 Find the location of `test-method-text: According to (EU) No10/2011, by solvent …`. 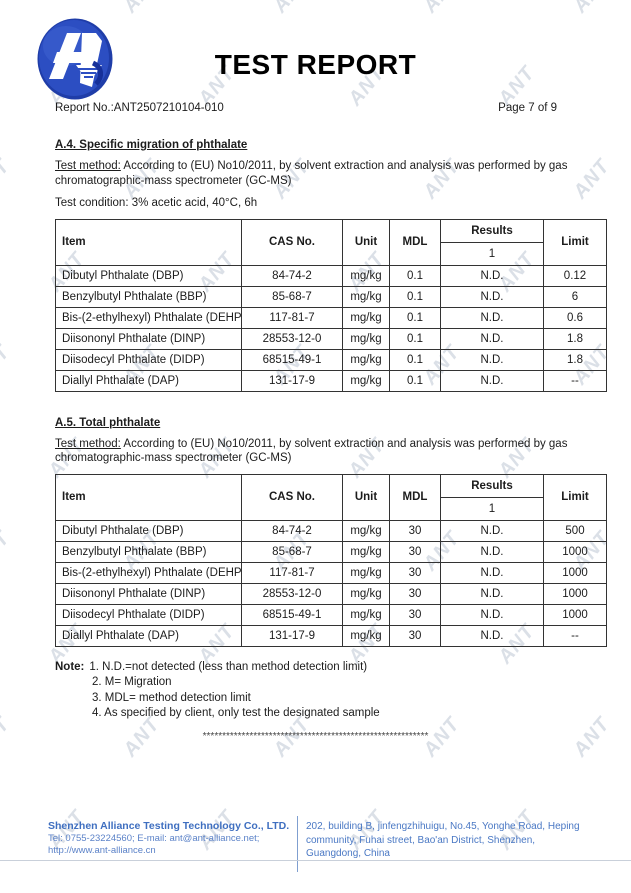

test-method-text: According to (EU) No10/2011, by solvent … is located at coordinates (311, 451).